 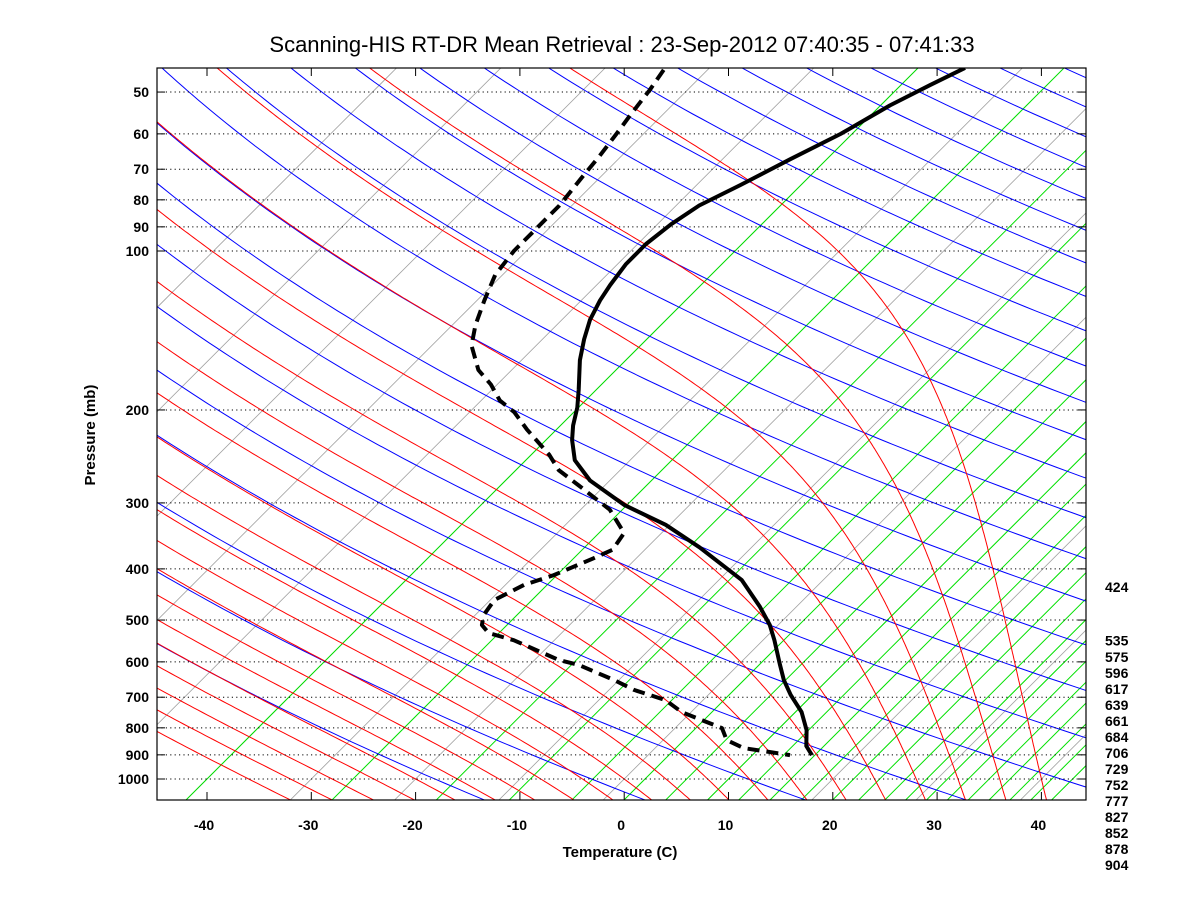 What do you see at coordinates (934, 825) in the screenshot?
I see `x-tick-label: 30` at bounding box center [934, 825].